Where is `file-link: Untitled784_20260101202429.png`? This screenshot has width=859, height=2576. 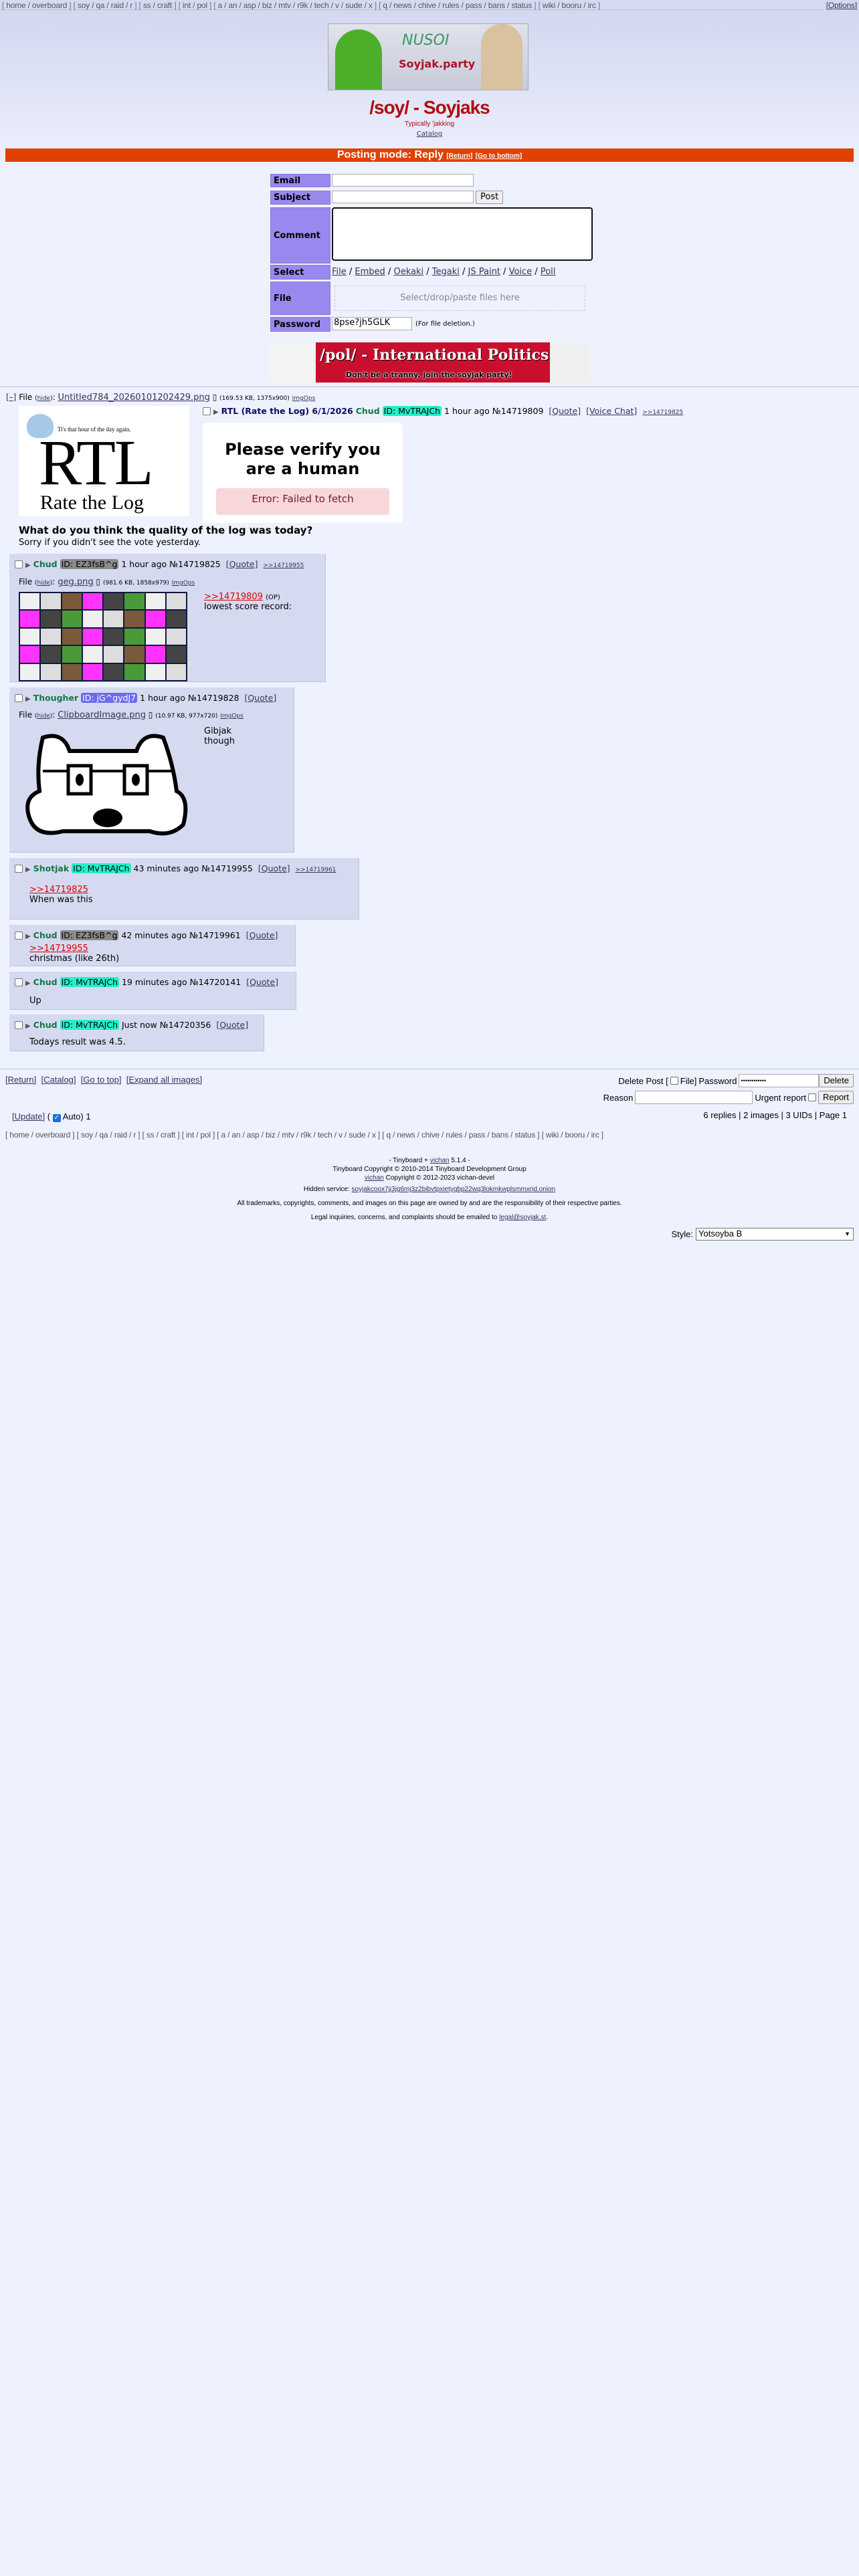 file-link: Untitled784_20260101202429.png is located at coordinates (134, 398).